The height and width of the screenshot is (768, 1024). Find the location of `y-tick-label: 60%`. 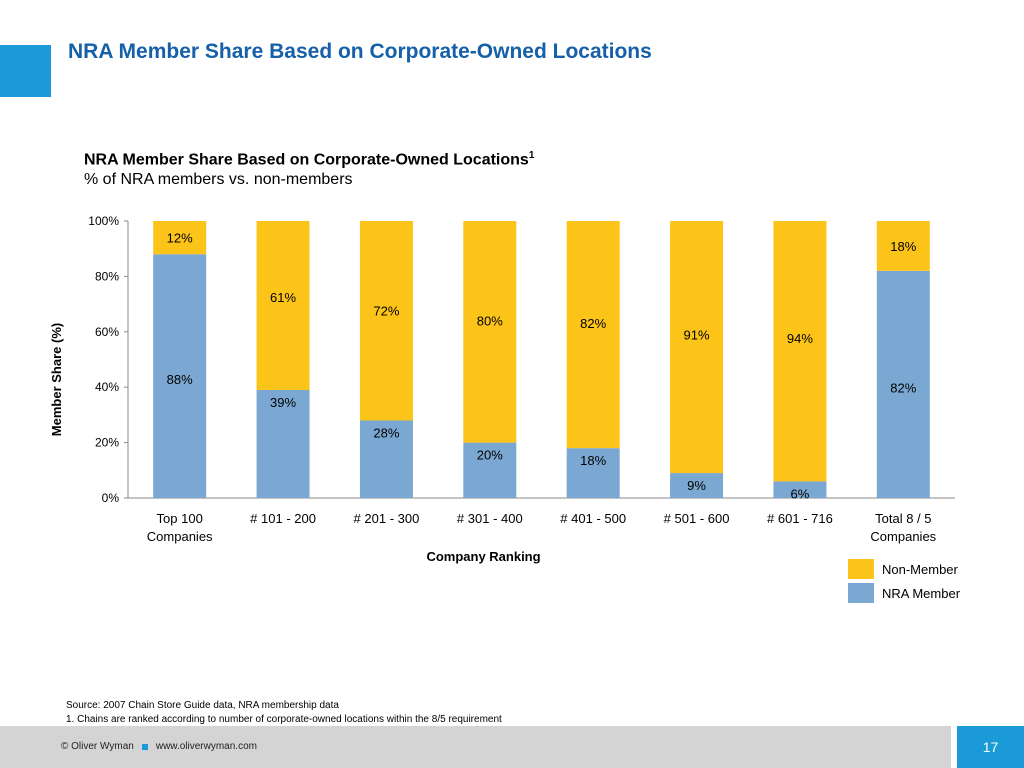

y-tick-label: 60% is located at coordinates (107, 332).